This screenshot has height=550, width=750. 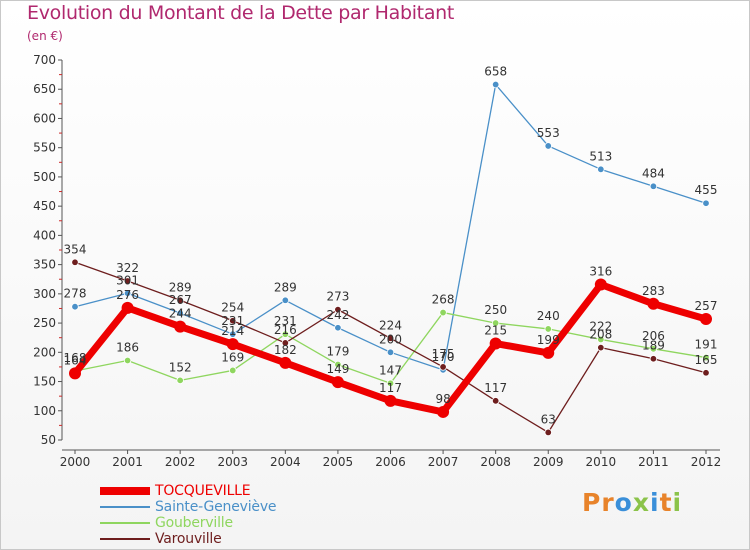 What do you see at coordinates (44, 382) in the screenshot?
I see `y-tick-label: 150` at bounding box center [44, 382].